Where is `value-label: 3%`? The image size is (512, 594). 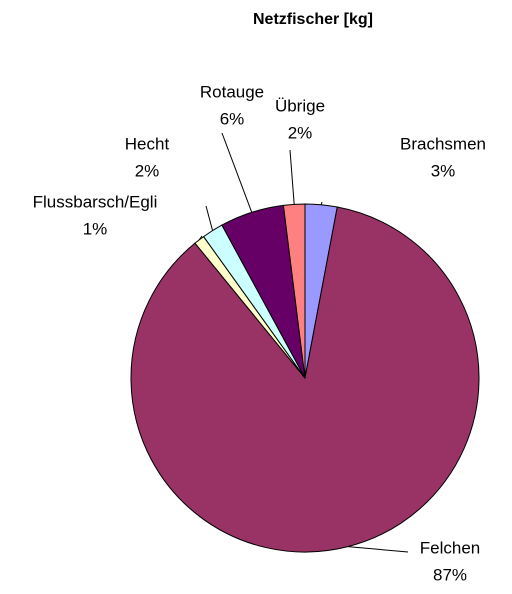 value-label: 3% is located at coordinates (443, 170).